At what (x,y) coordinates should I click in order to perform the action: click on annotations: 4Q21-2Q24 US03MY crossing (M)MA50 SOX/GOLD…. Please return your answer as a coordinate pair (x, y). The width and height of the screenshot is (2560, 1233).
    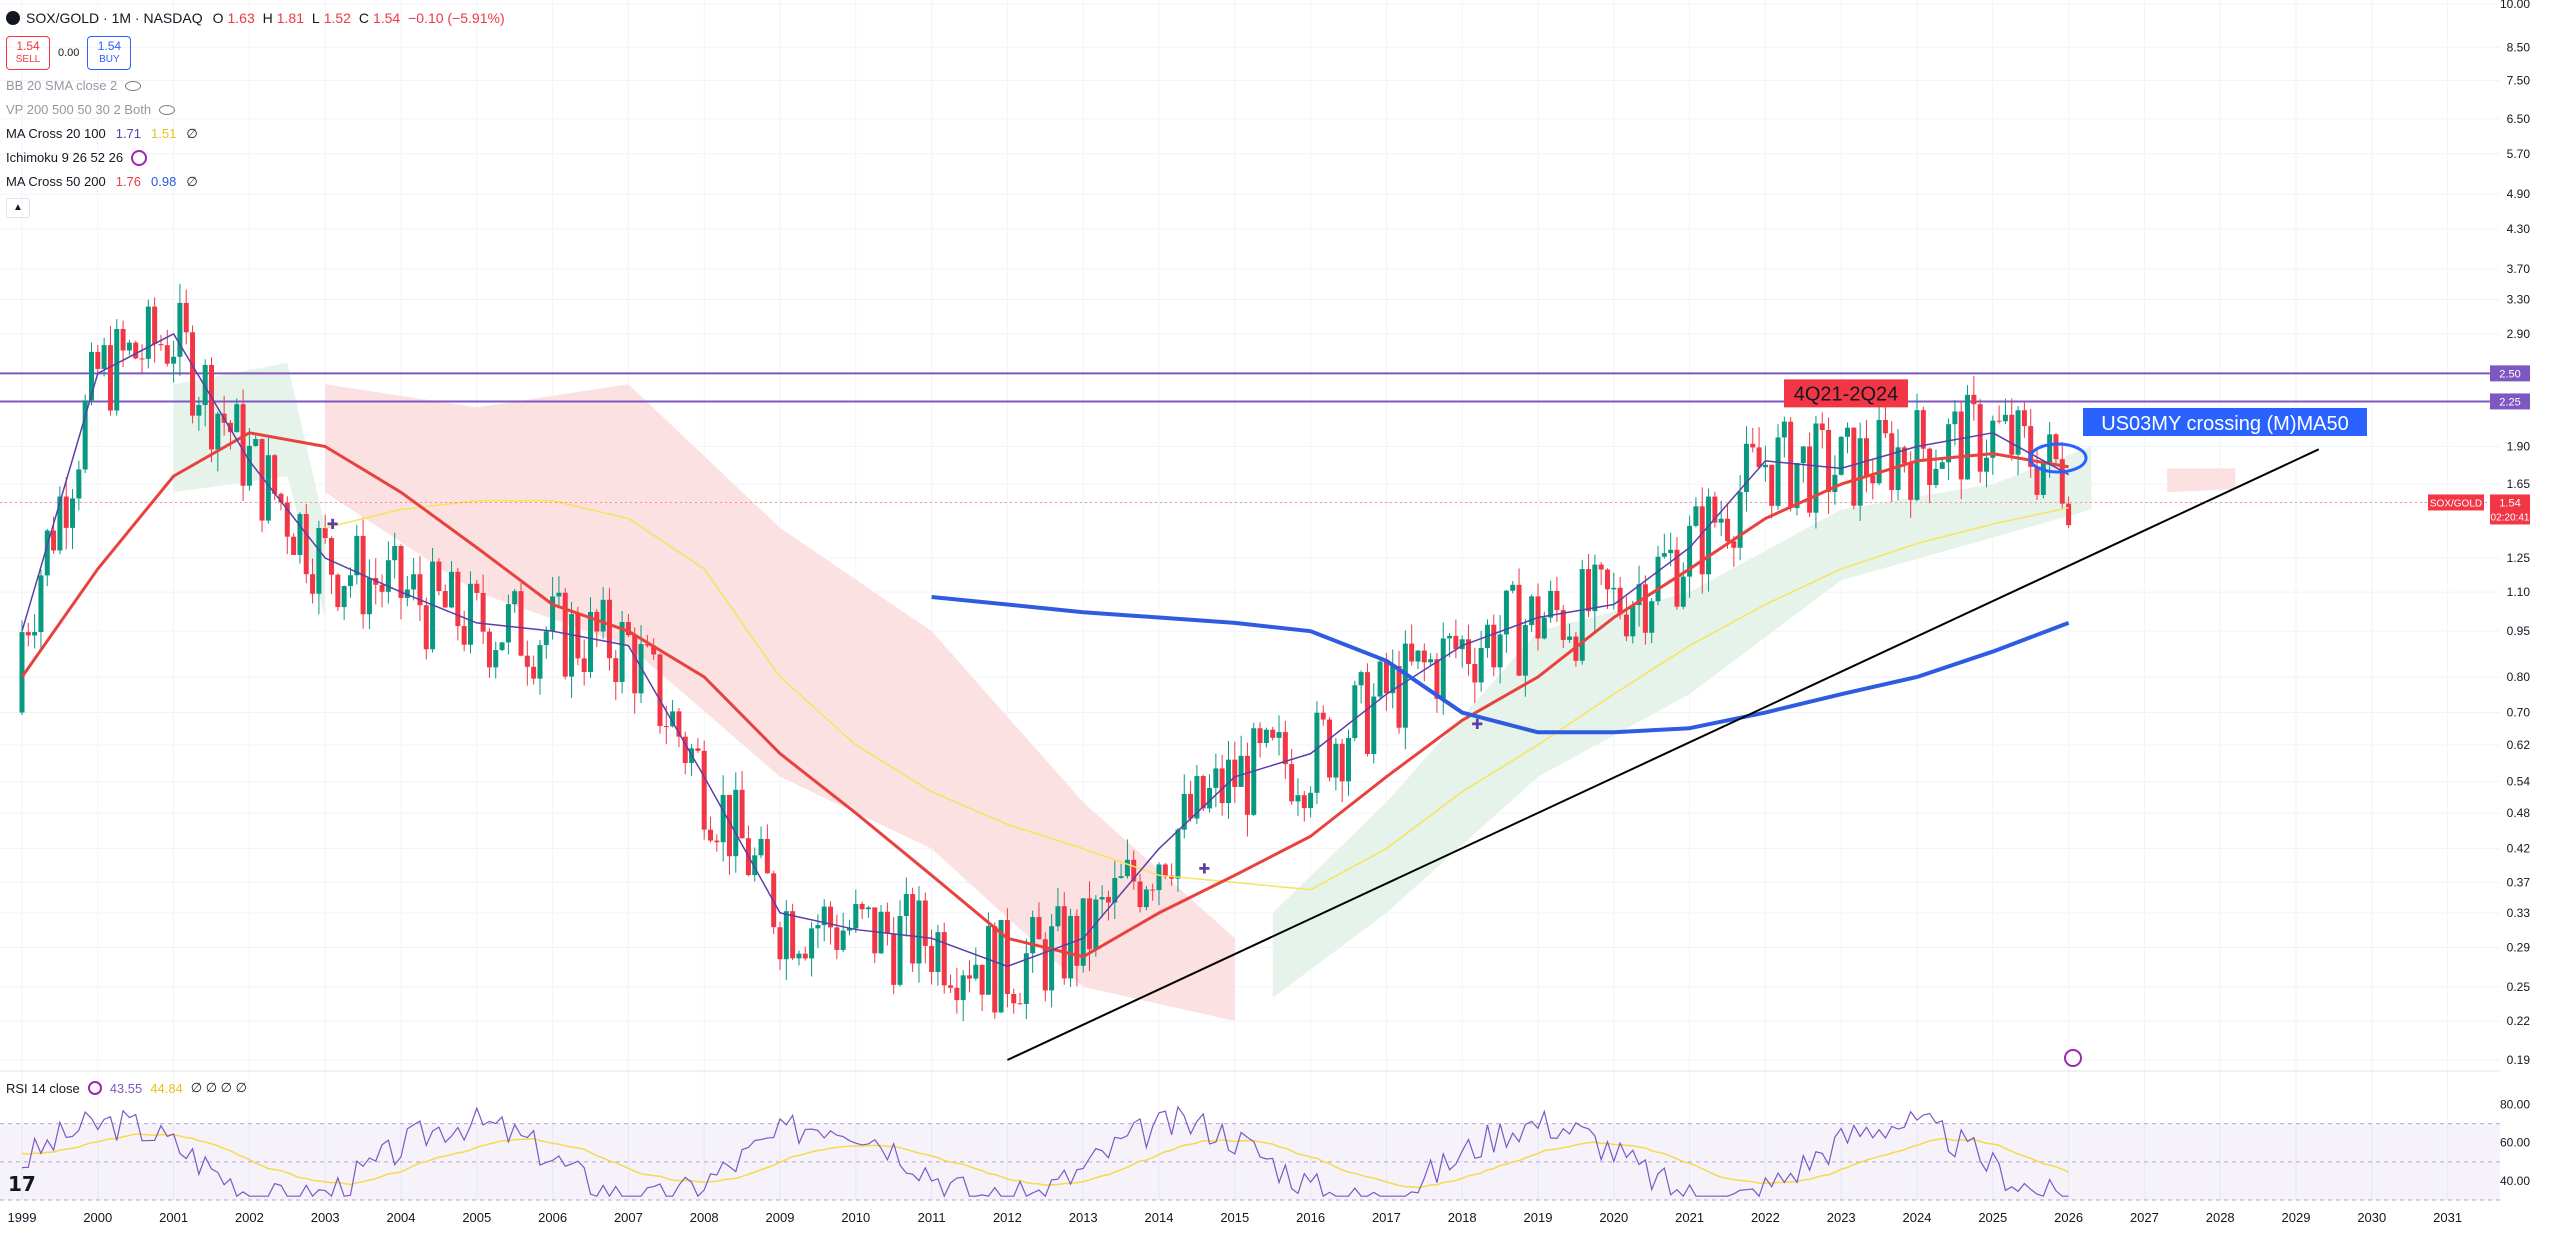
    Looking at the image, I should click on (1265, 452).